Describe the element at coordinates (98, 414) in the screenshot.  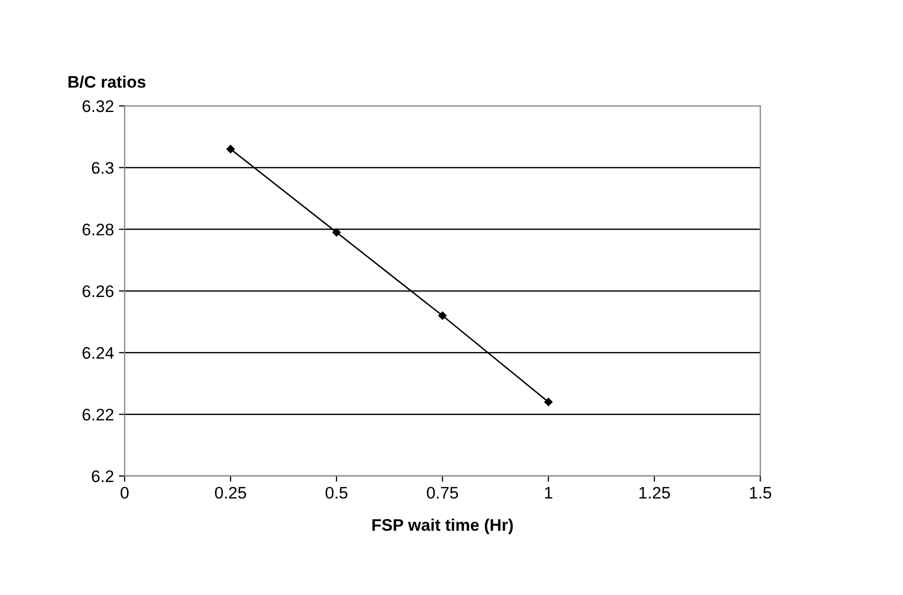
I see `y-tick-label: 6.22` at that location.